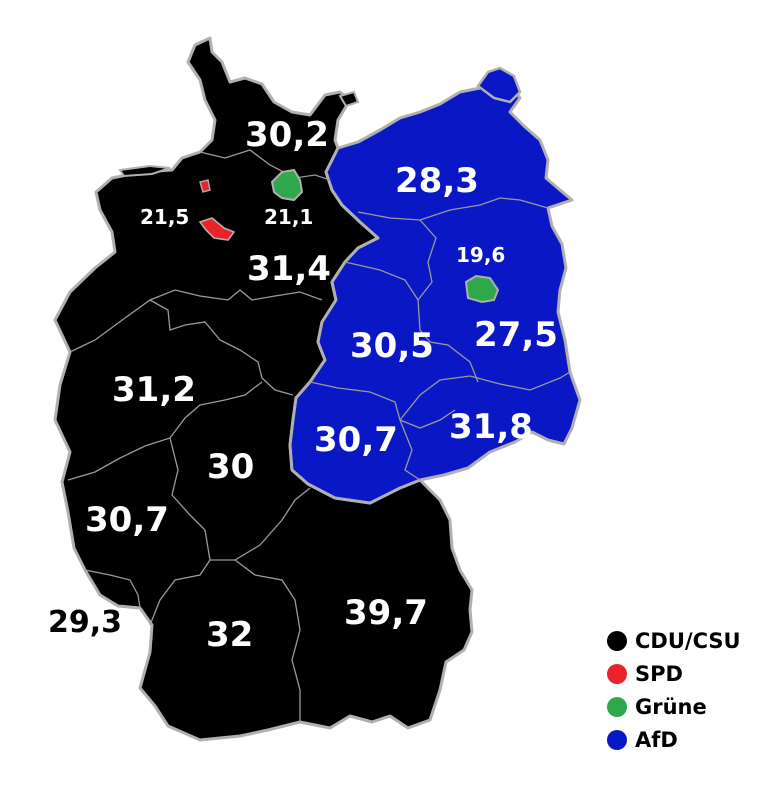 The width and height of the screenshot is (768, 786). I want to click on legend-item-cdu-csu: CDU/CSU, so click(674, 641).